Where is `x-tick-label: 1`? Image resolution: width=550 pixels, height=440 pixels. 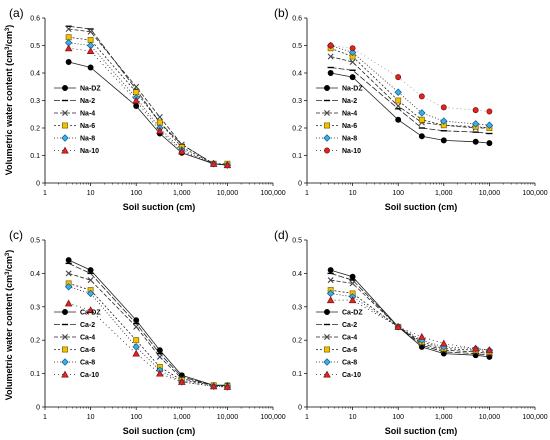 x-tick-label: 1 is located at coordinates (307, 417).